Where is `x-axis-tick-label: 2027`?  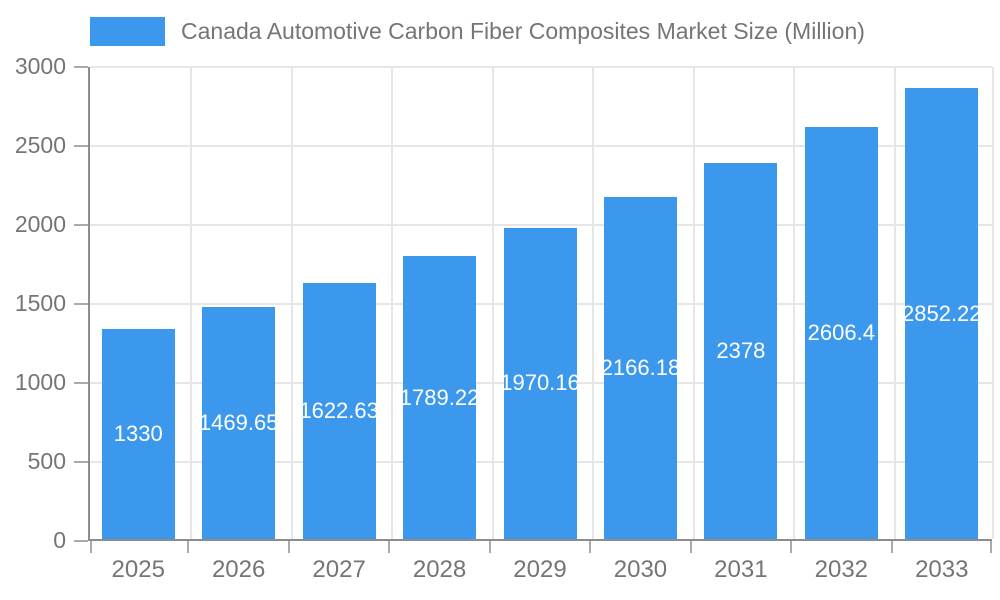
x-axis-tick-label: 2027 is located at coordinates (339, 569).